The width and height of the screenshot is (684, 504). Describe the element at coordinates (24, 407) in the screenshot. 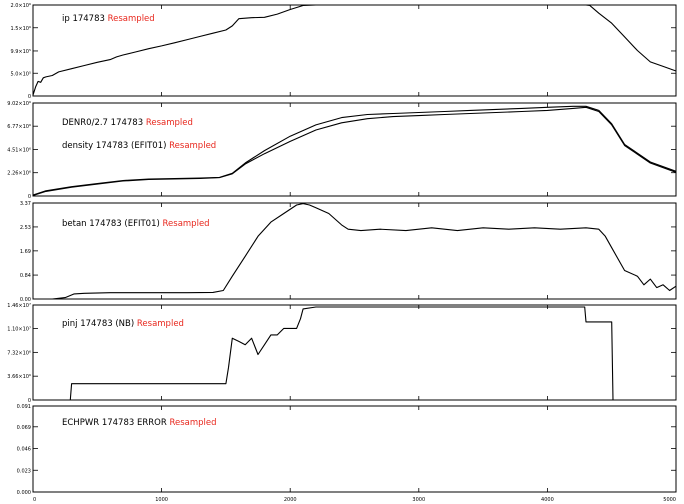

I see `y-tick-label: 0.091` at that location.